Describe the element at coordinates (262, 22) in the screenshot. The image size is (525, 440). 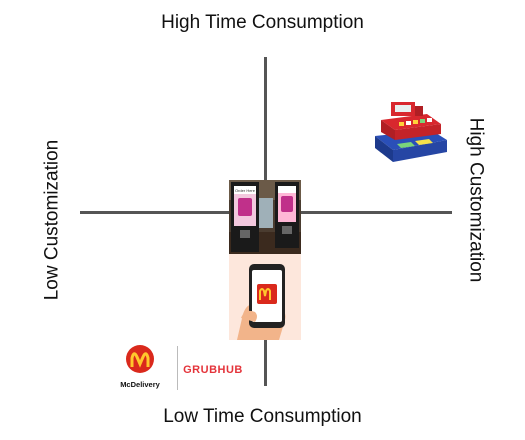
I see `top-axis-label: High Time Consumption` at that location.